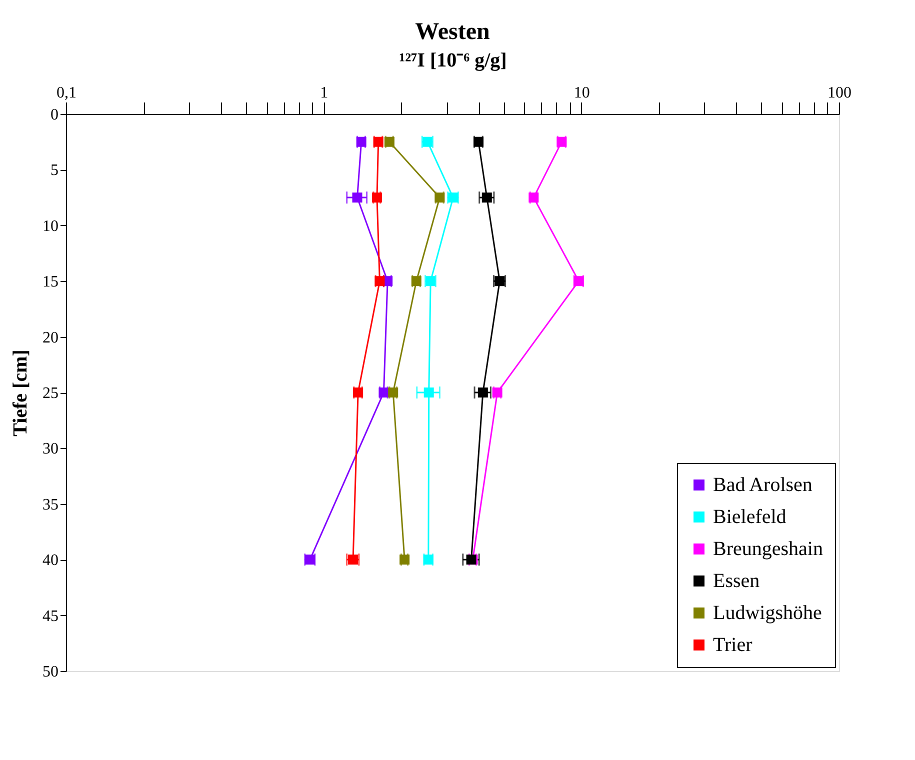 This screenshot has height=760, width=915. What do you see at coordinates (54, 171) in the screenshot?
I see `y-tick-label: 5` at bounding box center [54, 171].